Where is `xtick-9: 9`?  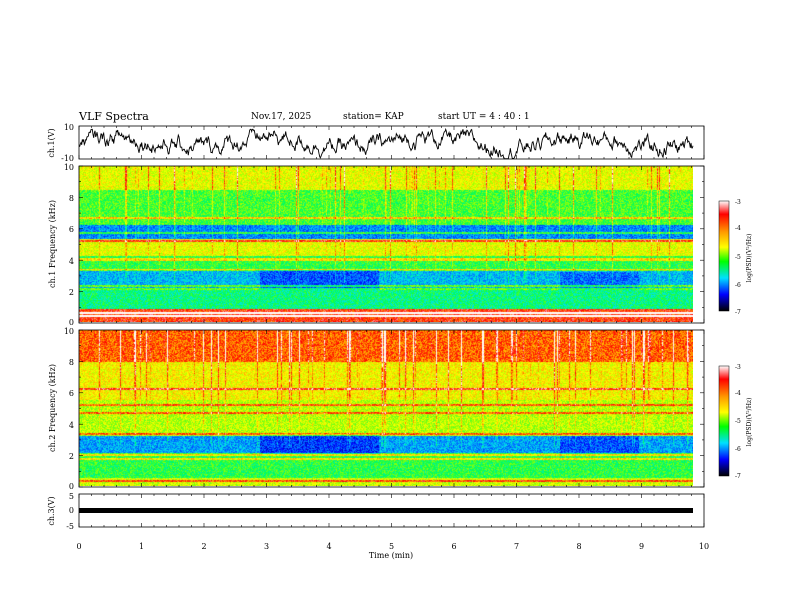 xtick-9: 9 is located at coordinates (641, 546).